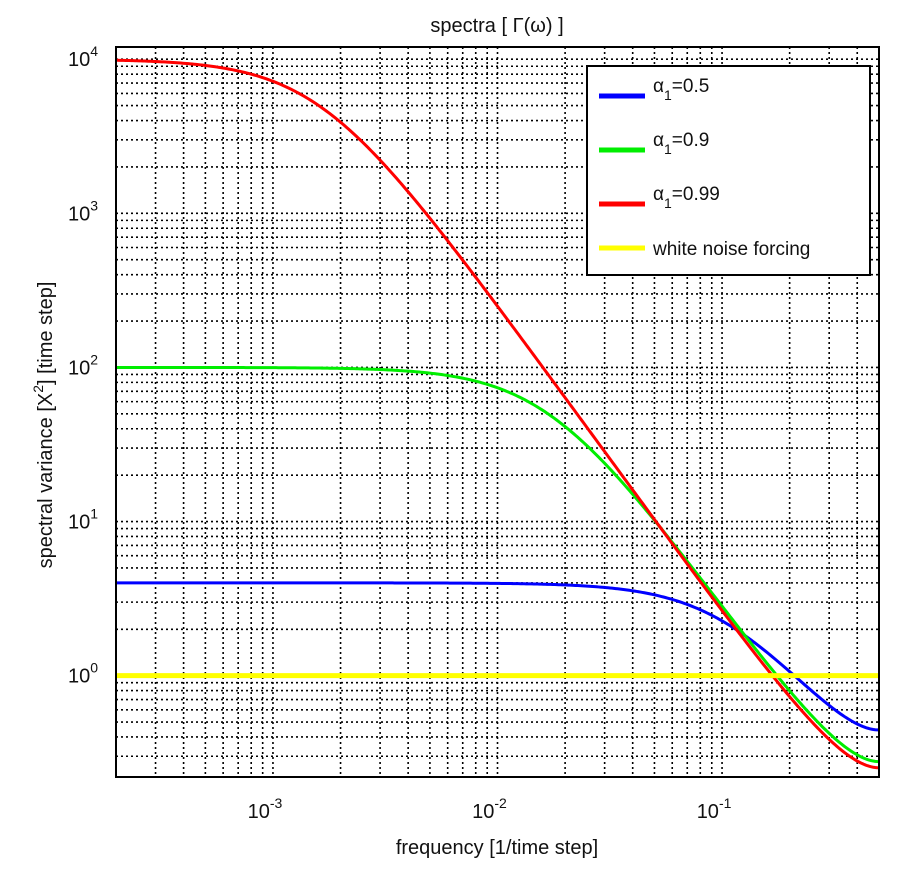  I want to click on legend: α1=0.5 α1=0.9 α1=0.99 white noise forcing, so click(728, 170).